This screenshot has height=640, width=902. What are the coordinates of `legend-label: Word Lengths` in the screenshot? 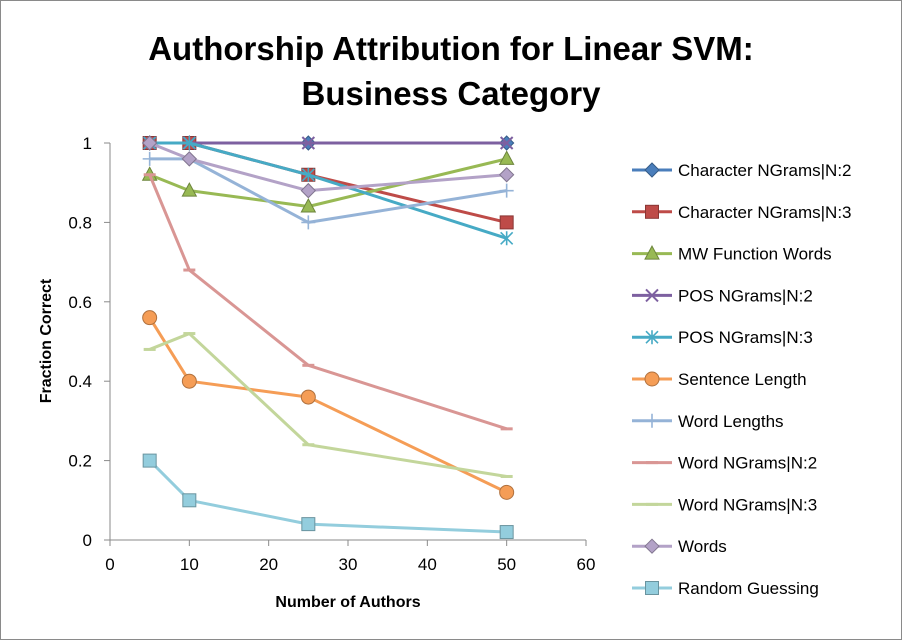 It's located at (731, 421).